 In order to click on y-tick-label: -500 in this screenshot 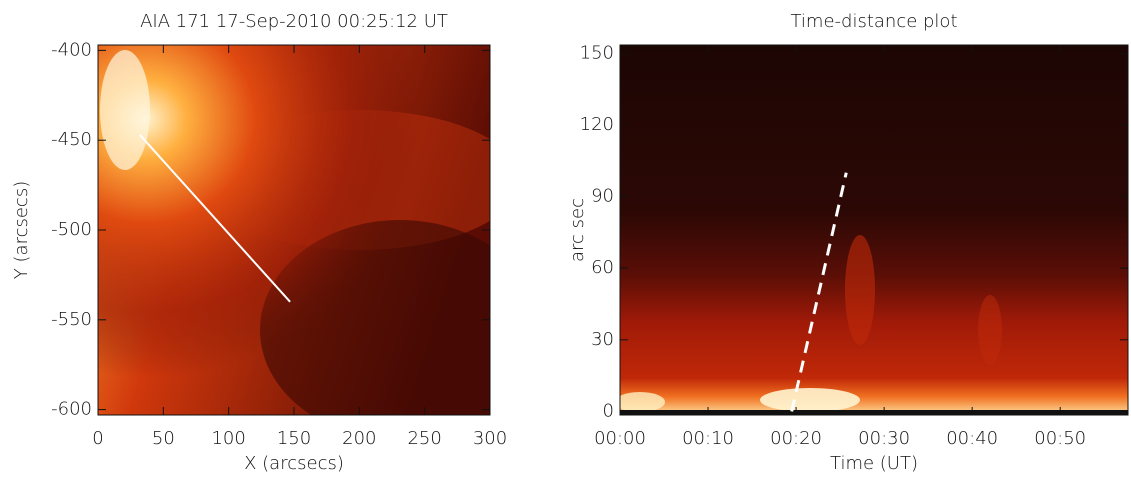, I will do `click(71, 229)`.